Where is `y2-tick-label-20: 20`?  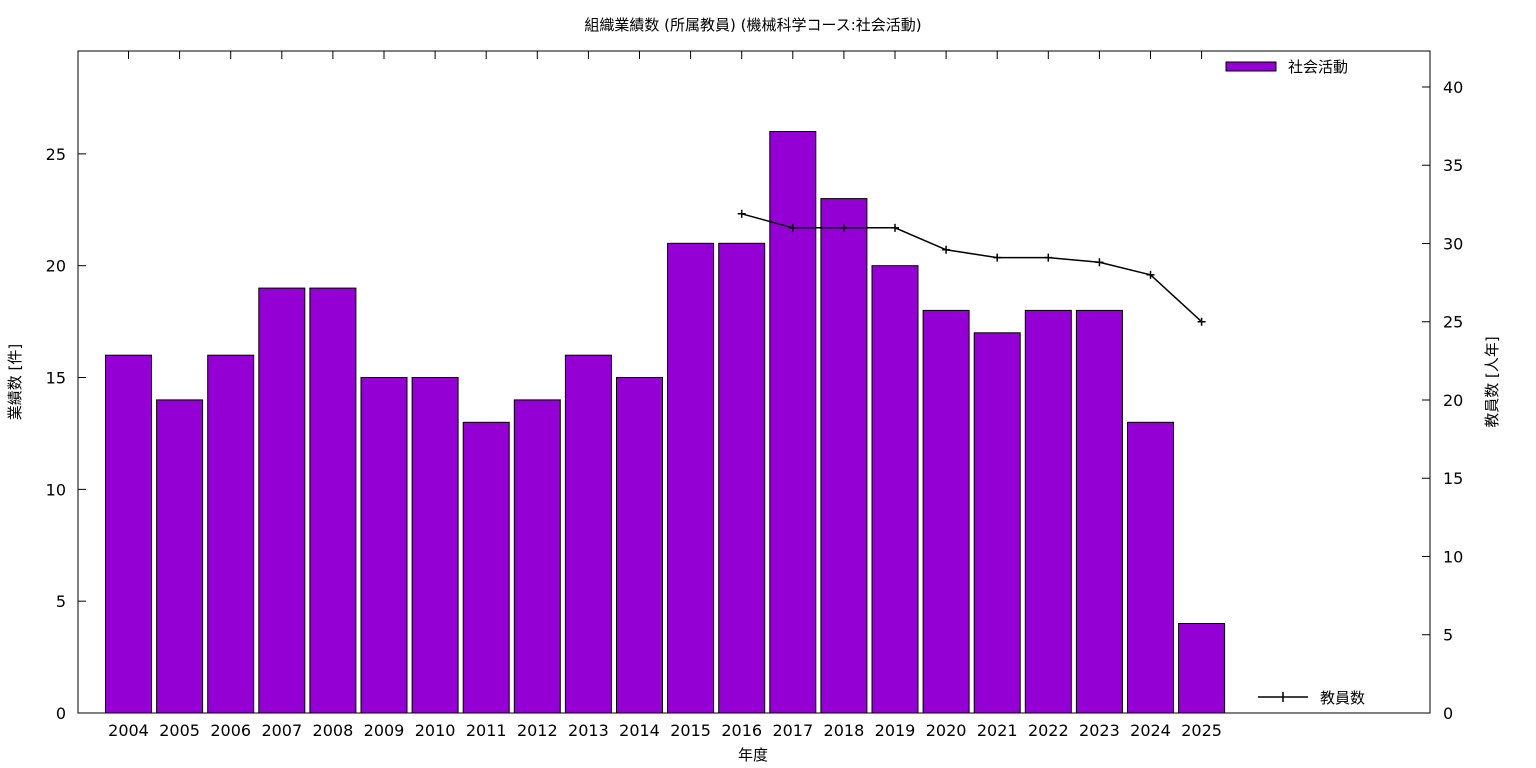
y2-tick-label-20: 20 is located at coordinates (1453, 400).